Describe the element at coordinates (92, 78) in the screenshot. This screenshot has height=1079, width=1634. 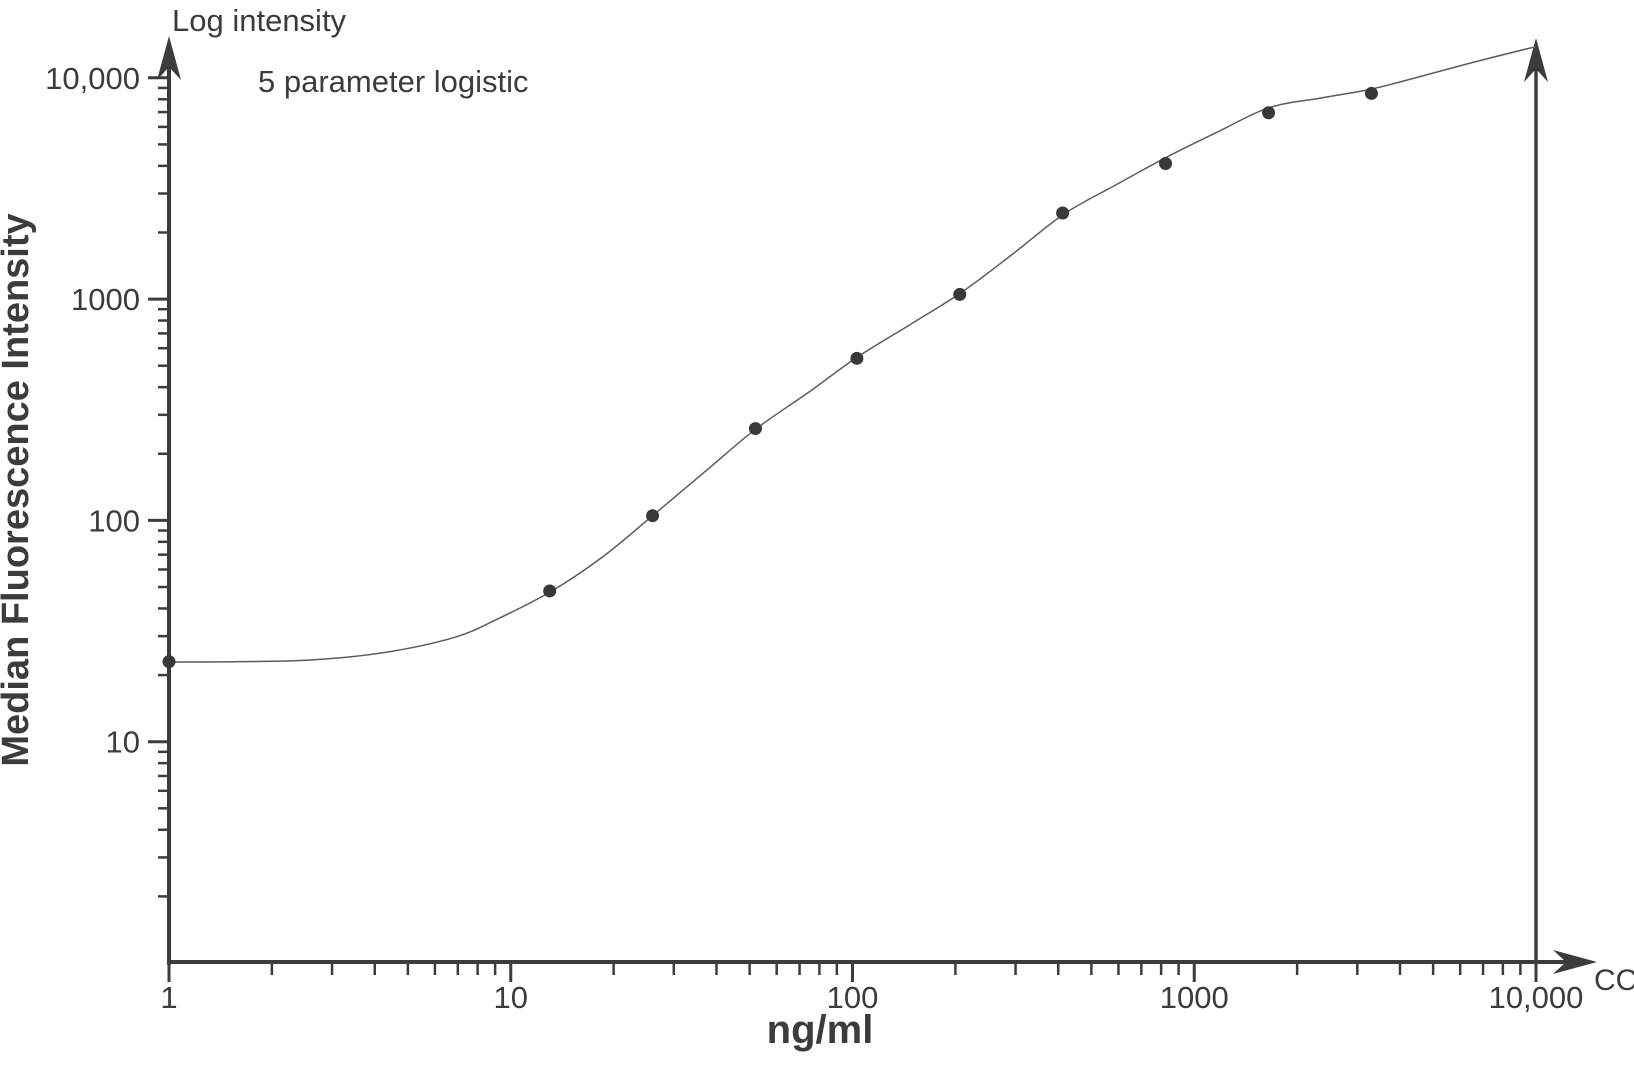
I see `y-tick-label: 10,000` at that location.